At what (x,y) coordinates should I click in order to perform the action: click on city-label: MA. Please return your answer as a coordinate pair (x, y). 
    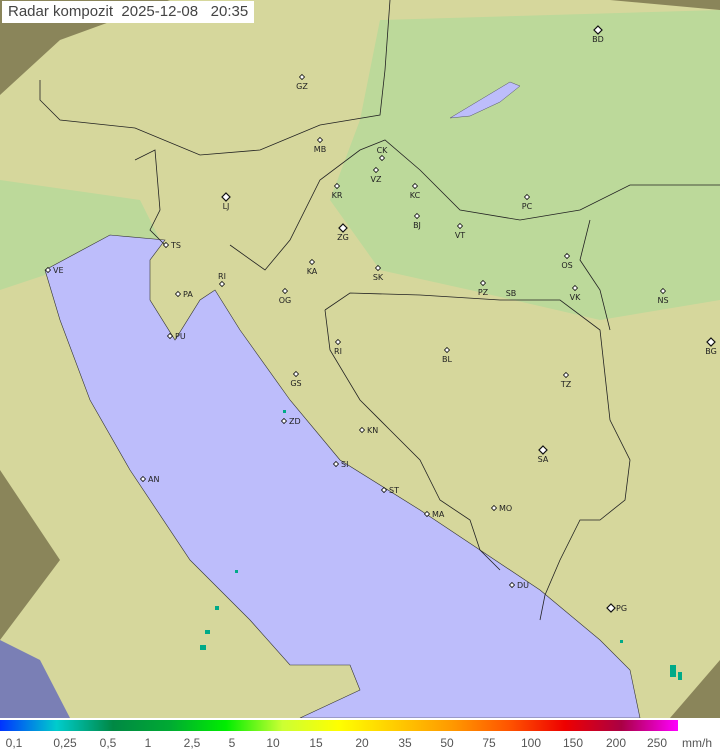
    Looking at the image, I should click on (438, 514).